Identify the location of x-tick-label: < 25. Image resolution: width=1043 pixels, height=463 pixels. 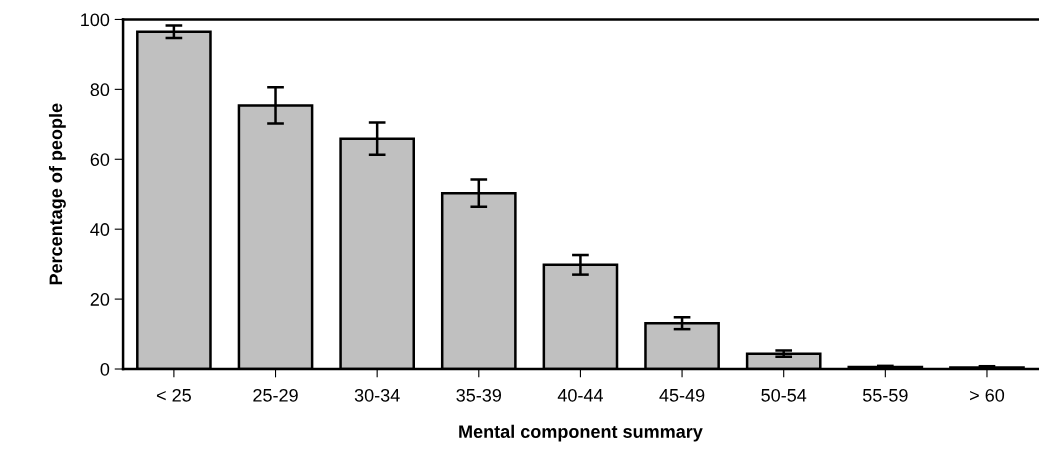
(173, 395).